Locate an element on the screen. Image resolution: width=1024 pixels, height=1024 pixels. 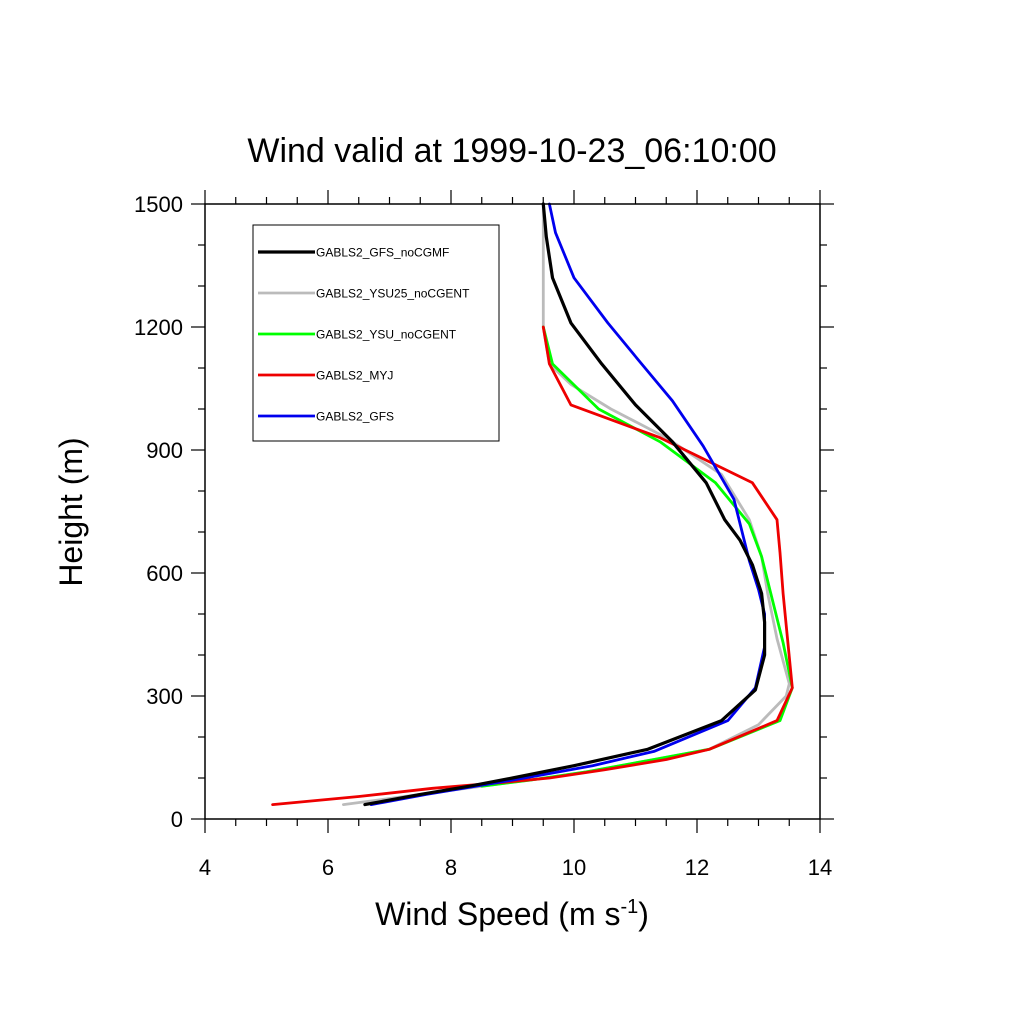
chart-title: Wind valid at 1999-10-23_06:10:00 is located at coordinates (511, 151).